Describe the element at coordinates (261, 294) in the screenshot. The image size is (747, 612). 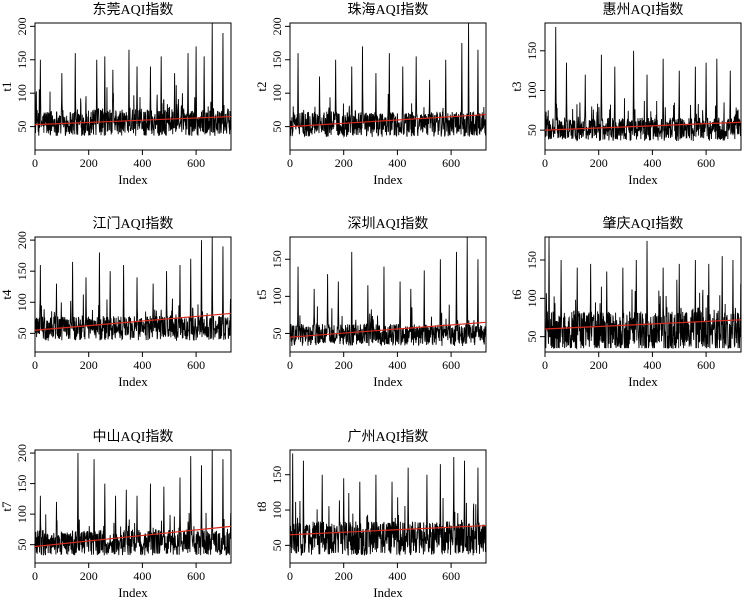
I see `y-axis-label: t5` at that location.